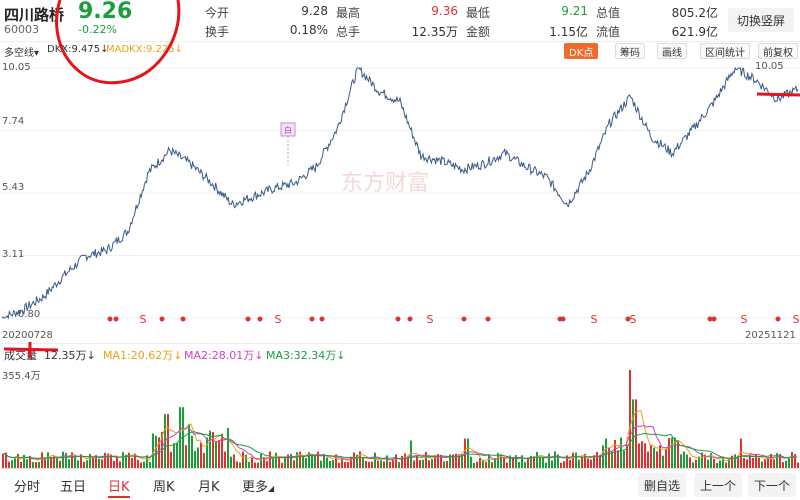 The width and height of the screenshot is (800, 500). What do you see at coordinates (718, 485) in the screenshot?
I see `previous-button: 上一个` at bounding box center [718, 485].